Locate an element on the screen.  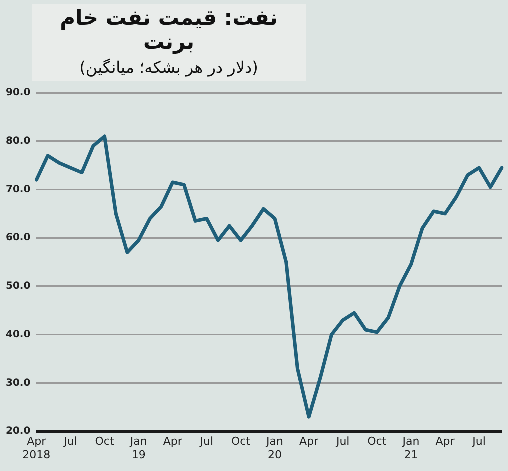
x-tick-label: Apr 2018 is located at coordinates (36, 448).